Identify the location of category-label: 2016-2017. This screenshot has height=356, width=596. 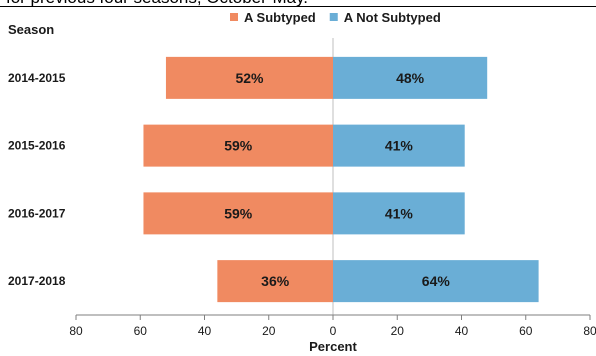
(37, 213).